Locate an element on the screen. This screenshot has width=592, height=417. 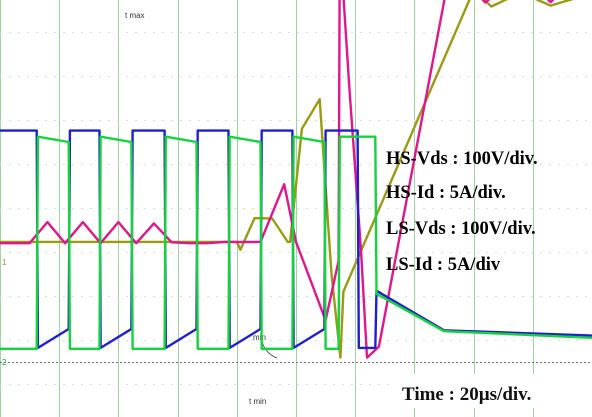
time-scale-label: Time : 20µs/div. is located at coordinates (466, 394).